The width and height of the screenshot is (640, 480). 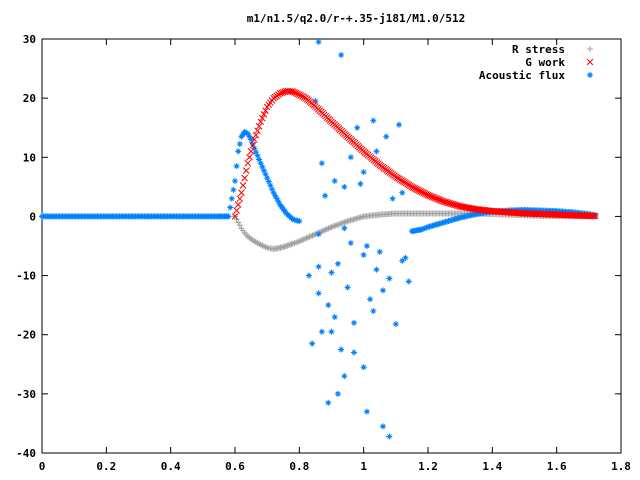 What do you see at coordinates (545, 62) in the screenshot?
I see `legend-label: G work` at bounding box center [545, 62].